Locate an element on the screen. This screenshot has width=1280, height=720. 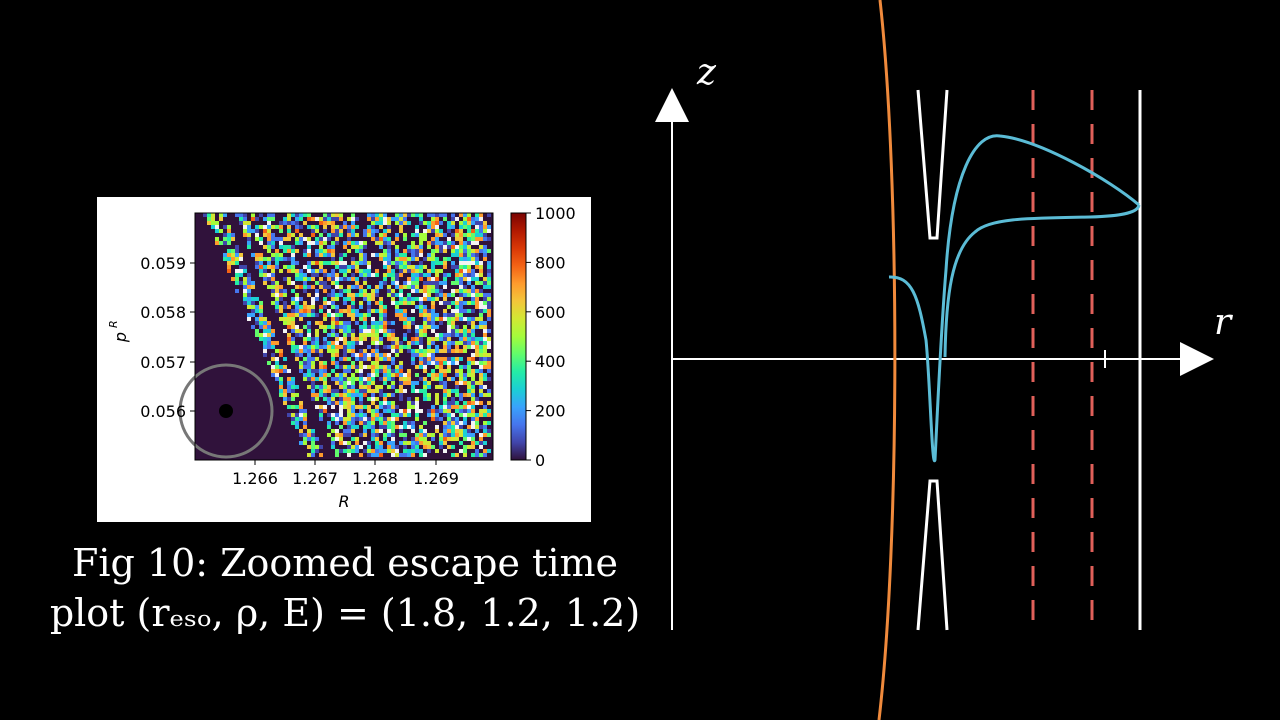
colorbar-ticks: 1000 800 600 400 200 0 is located at coordinates (551, 337).